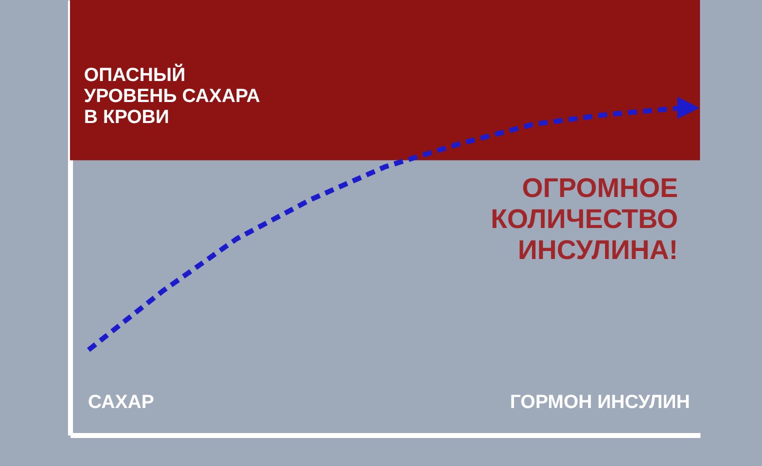 This screenshot has width=762, height=466. Describe the element at coordinates (600, 402) in the screenshot. I see `annotation: ГОРМОН ИНСУЛИН` at that location.